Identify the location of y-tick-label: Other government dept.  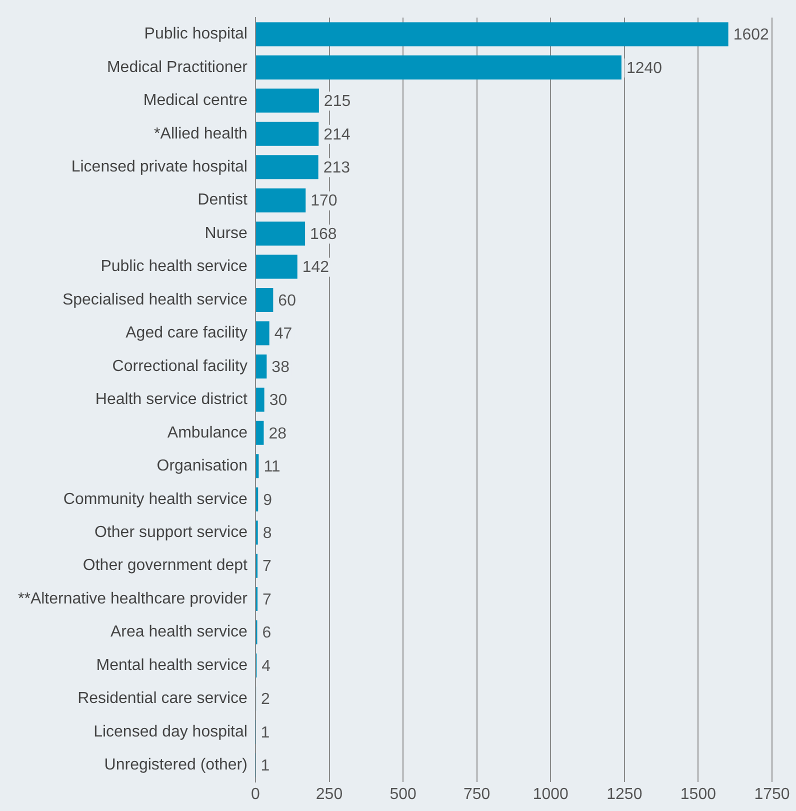
(165, 565).